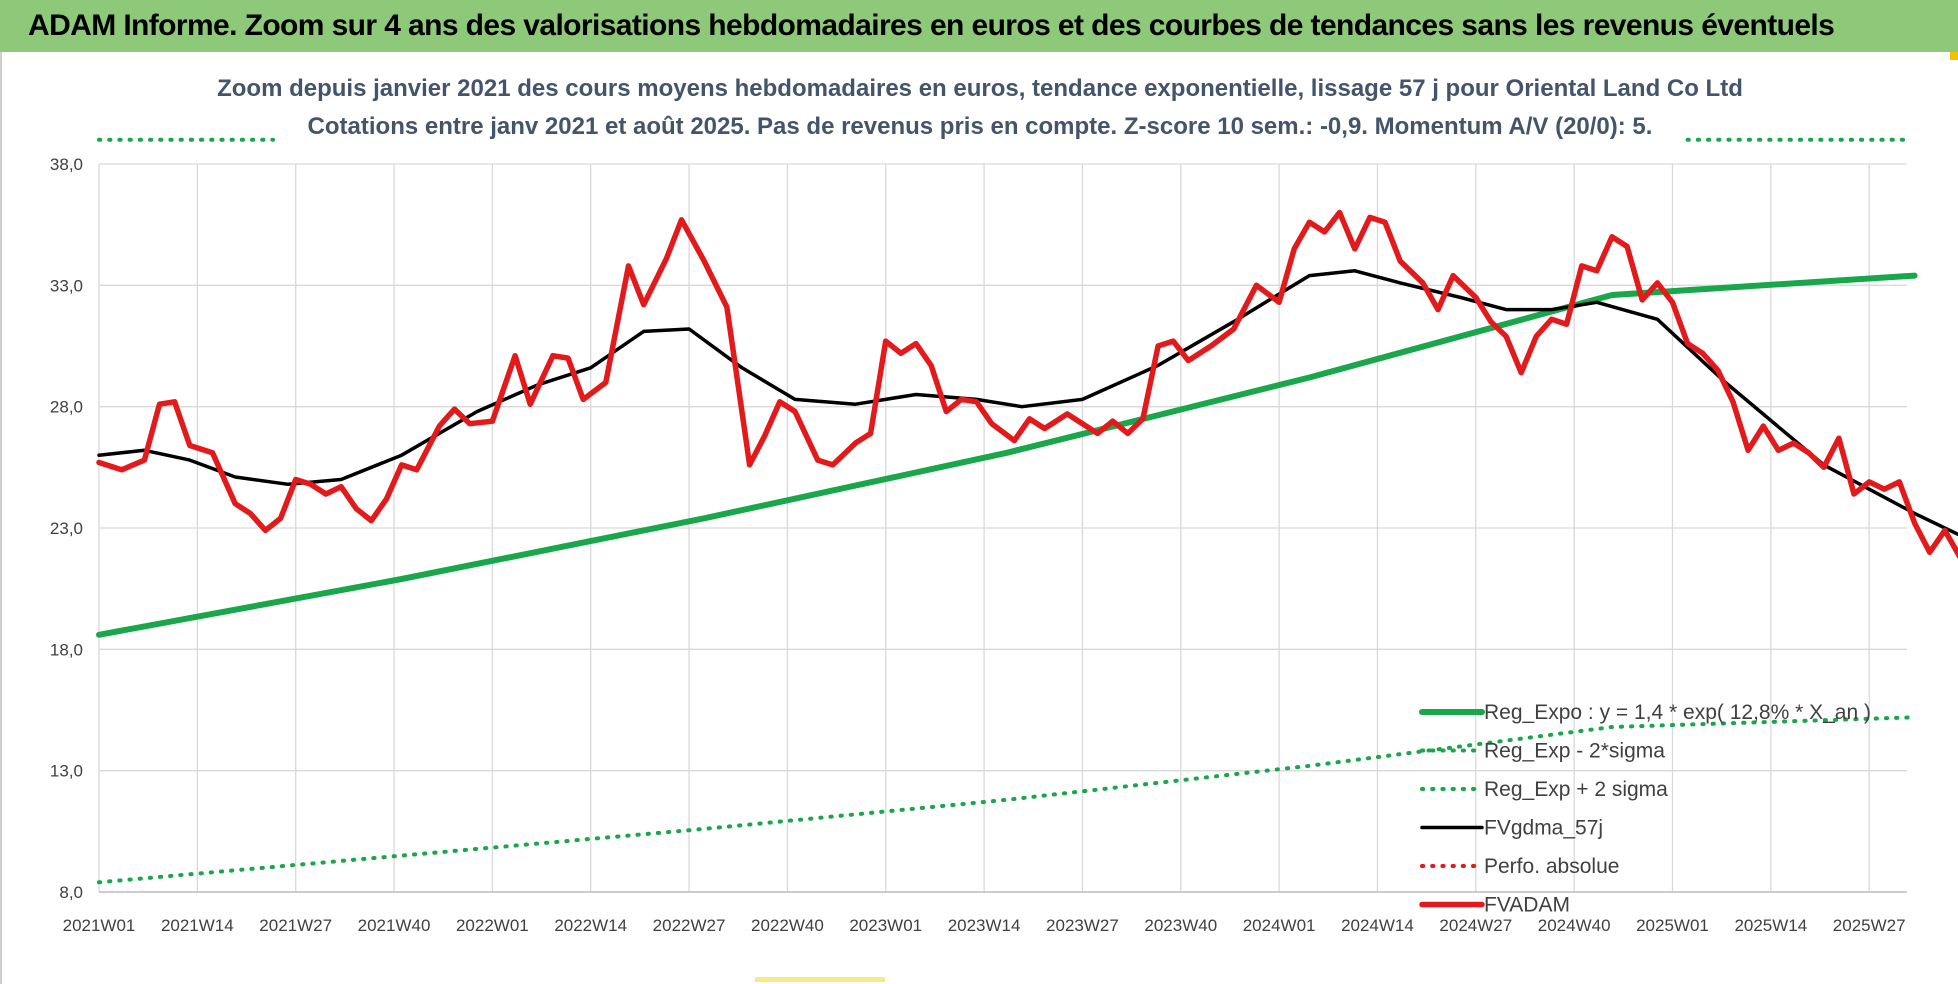 The height and width of the screenshot is (984, 1958). Describe the element at coordinates (66, 164) in the screenshot. I see `y-tick-label: 38,0` at that location.